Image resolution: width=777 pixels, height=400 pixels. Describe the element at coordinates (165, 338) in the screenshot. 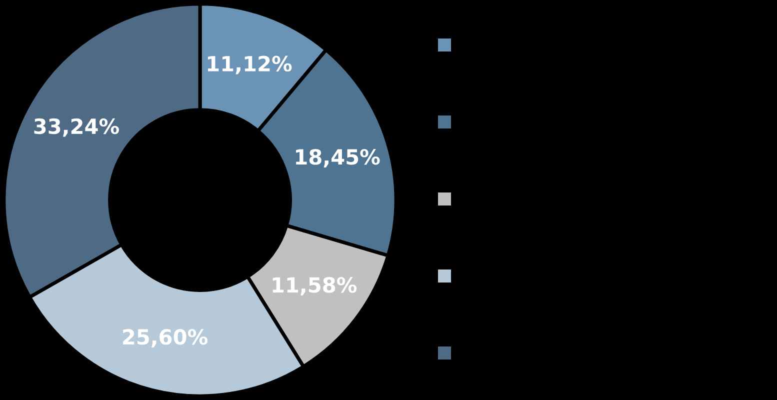

I see `data-label: 25,60%` at that location.